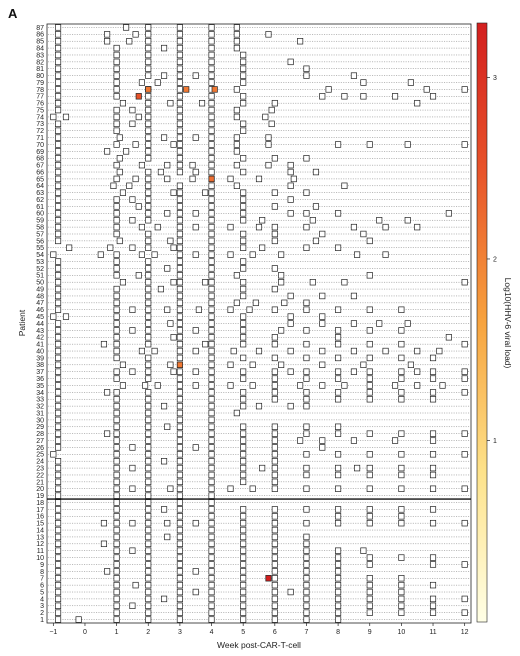  Describe the element at coordinates (40, 228) in the screenshot. I see `y-tick-58: 58` at that location.